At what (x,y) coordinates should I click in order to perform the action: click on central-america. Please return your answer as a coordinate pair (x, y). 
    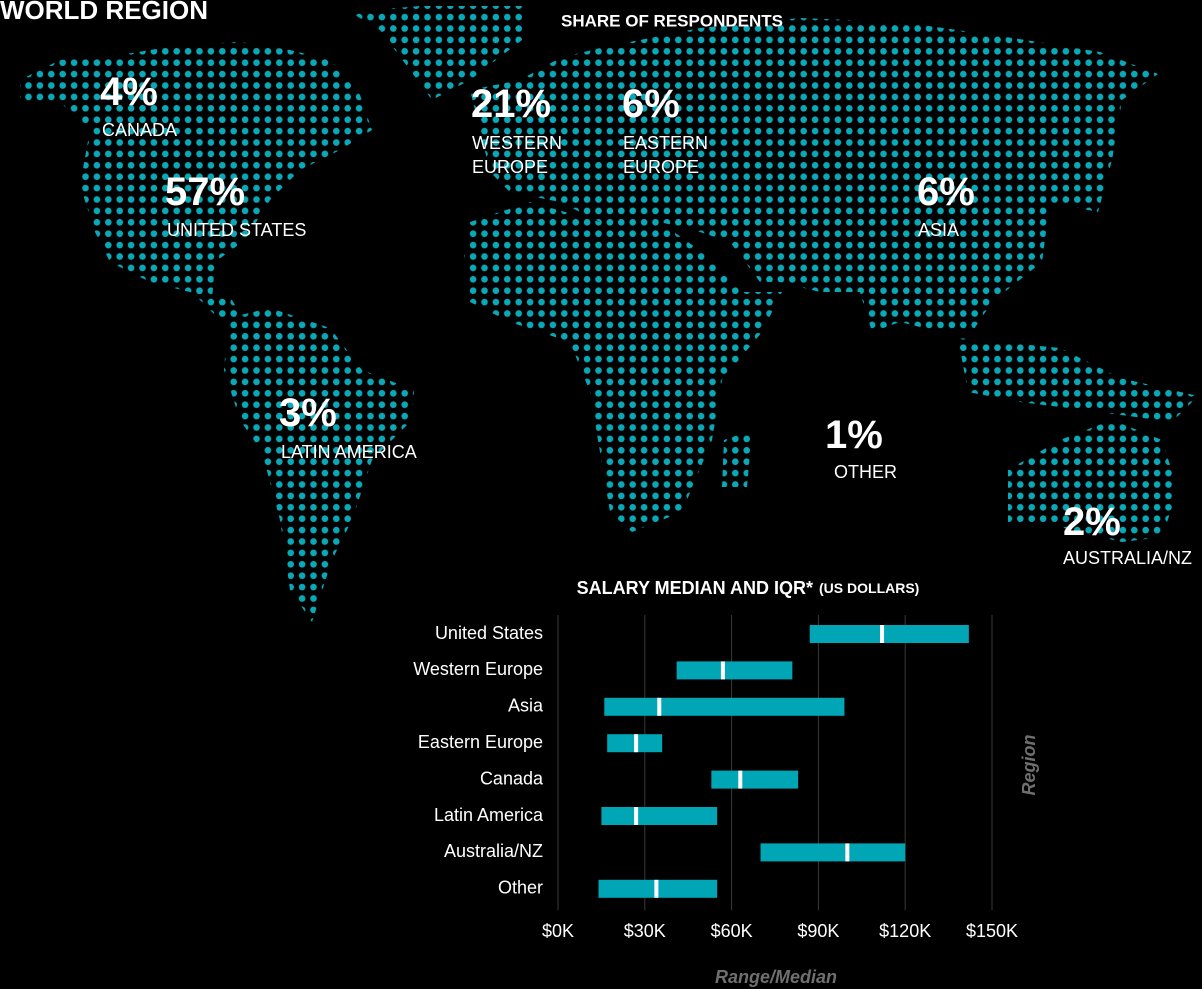
    Looking at the image, I should click on (217, 306).